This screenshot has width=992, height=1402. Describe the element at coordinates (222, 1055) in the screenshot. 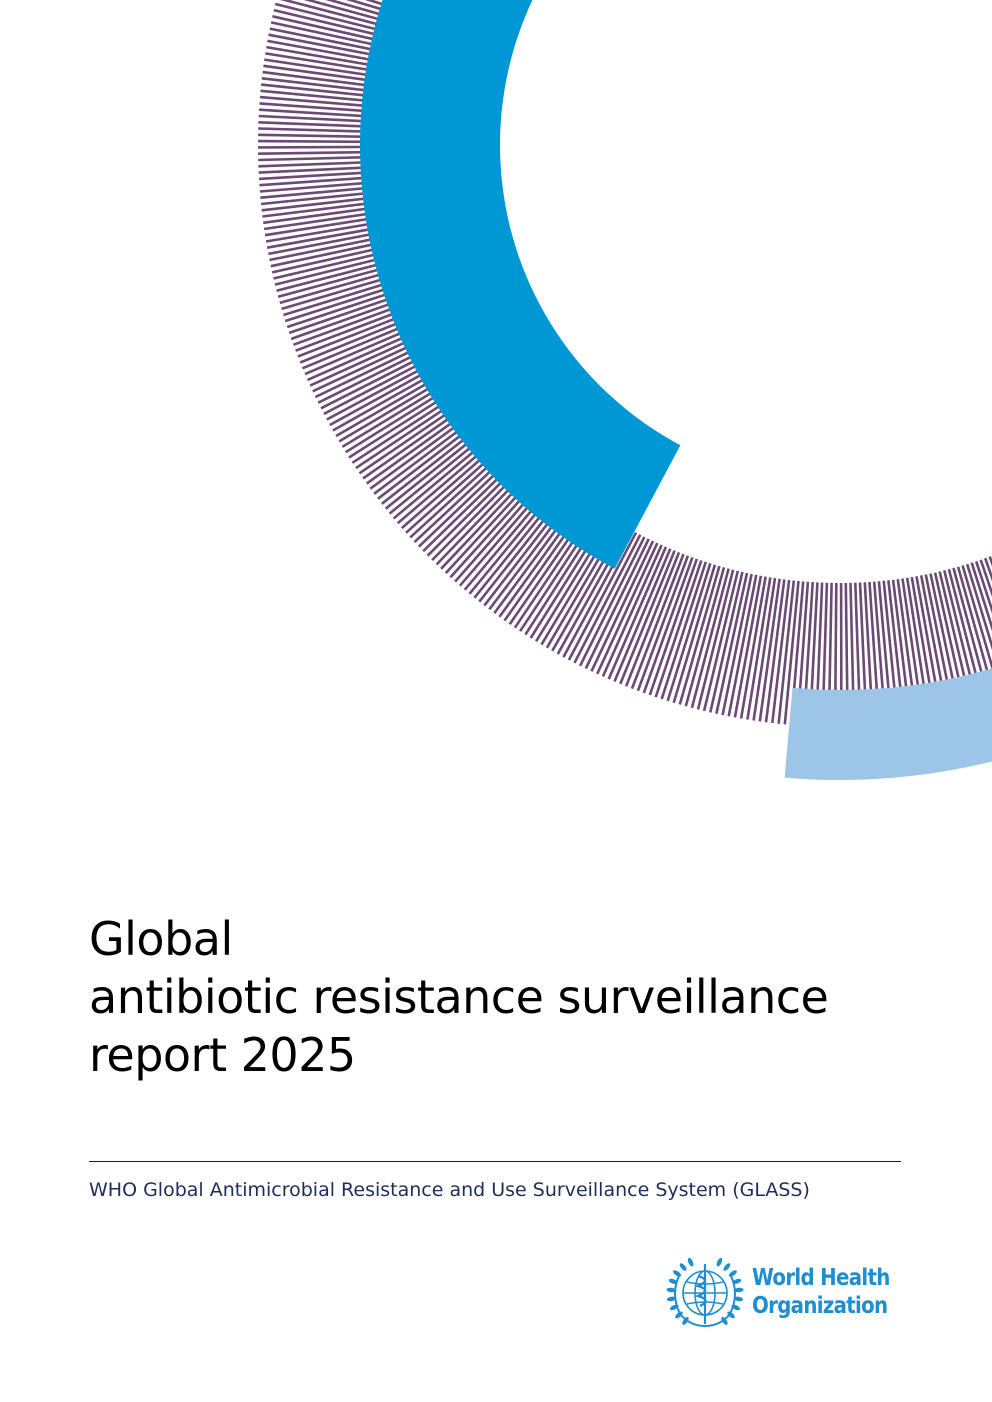

I see `title-line-3: report 2025` at that location.